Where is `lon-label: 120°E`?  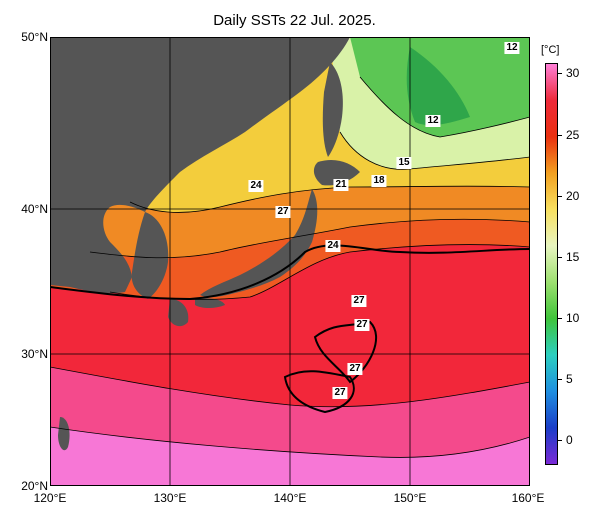
lon-label: 120°E is located at coordinates (50, 498).